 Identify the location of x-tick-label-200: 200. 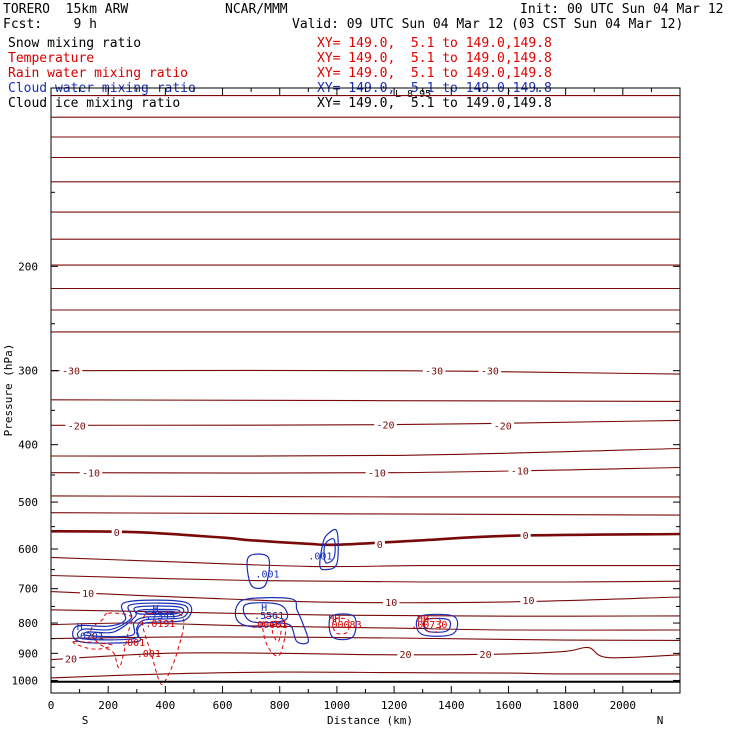
(108, 705).